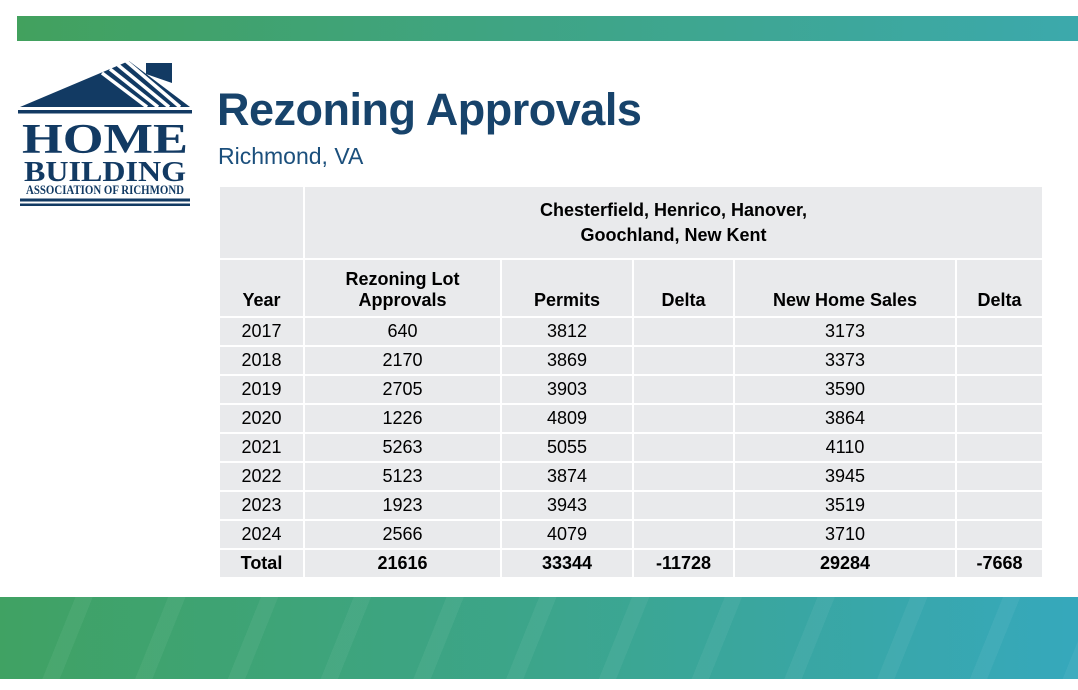 The image size is (1078, 690). What do you see at coordinates (402, 476) in the screenshot?
I see `cell-approvals: 5123` at bounding box center [402, 476].